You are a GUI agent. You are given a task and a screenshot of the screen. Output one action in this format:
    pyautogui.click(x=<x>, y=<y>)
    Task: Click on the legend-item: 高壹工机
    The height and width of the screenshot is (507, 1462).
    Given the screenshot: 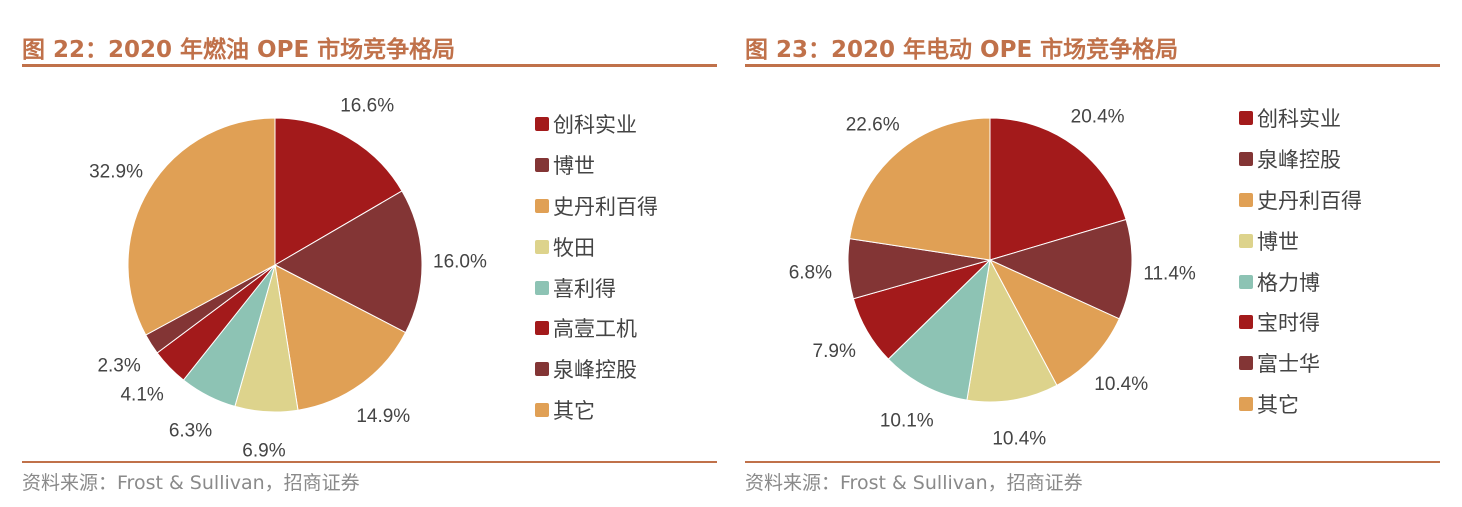 What is the action you would take?
    pyautogui.click(x=596, y=328)
    